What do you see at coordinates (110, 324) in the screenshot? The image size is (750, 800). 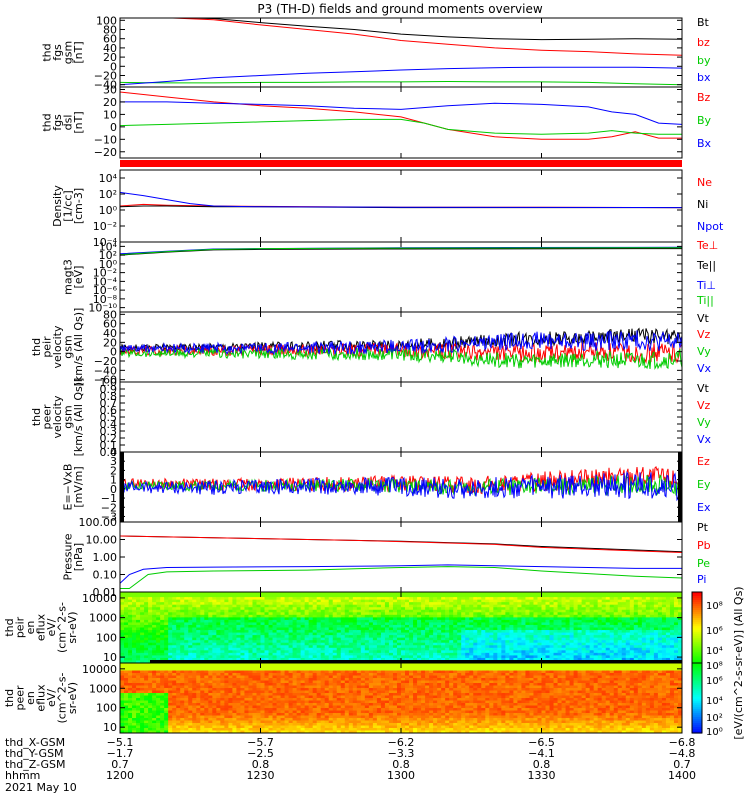 I see `y-tick-label: 60` at bounding box center [110, 324].